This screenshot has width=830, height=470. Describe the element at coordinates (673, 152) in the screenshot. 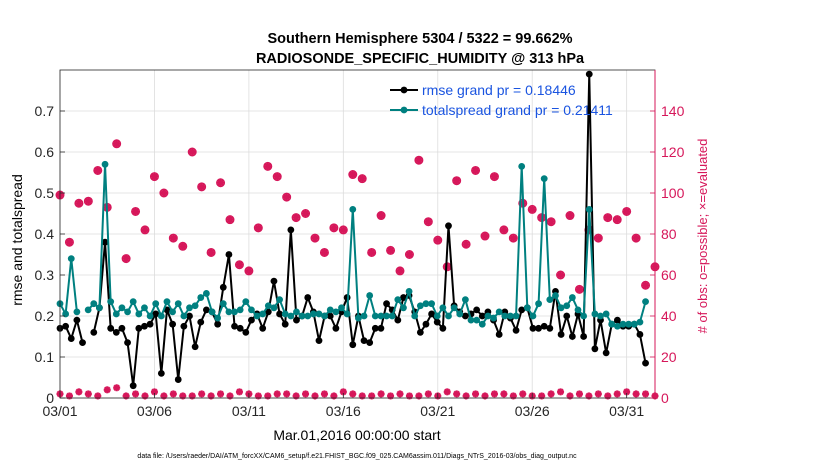

I see `y-tick-label-right: 120` at that location.